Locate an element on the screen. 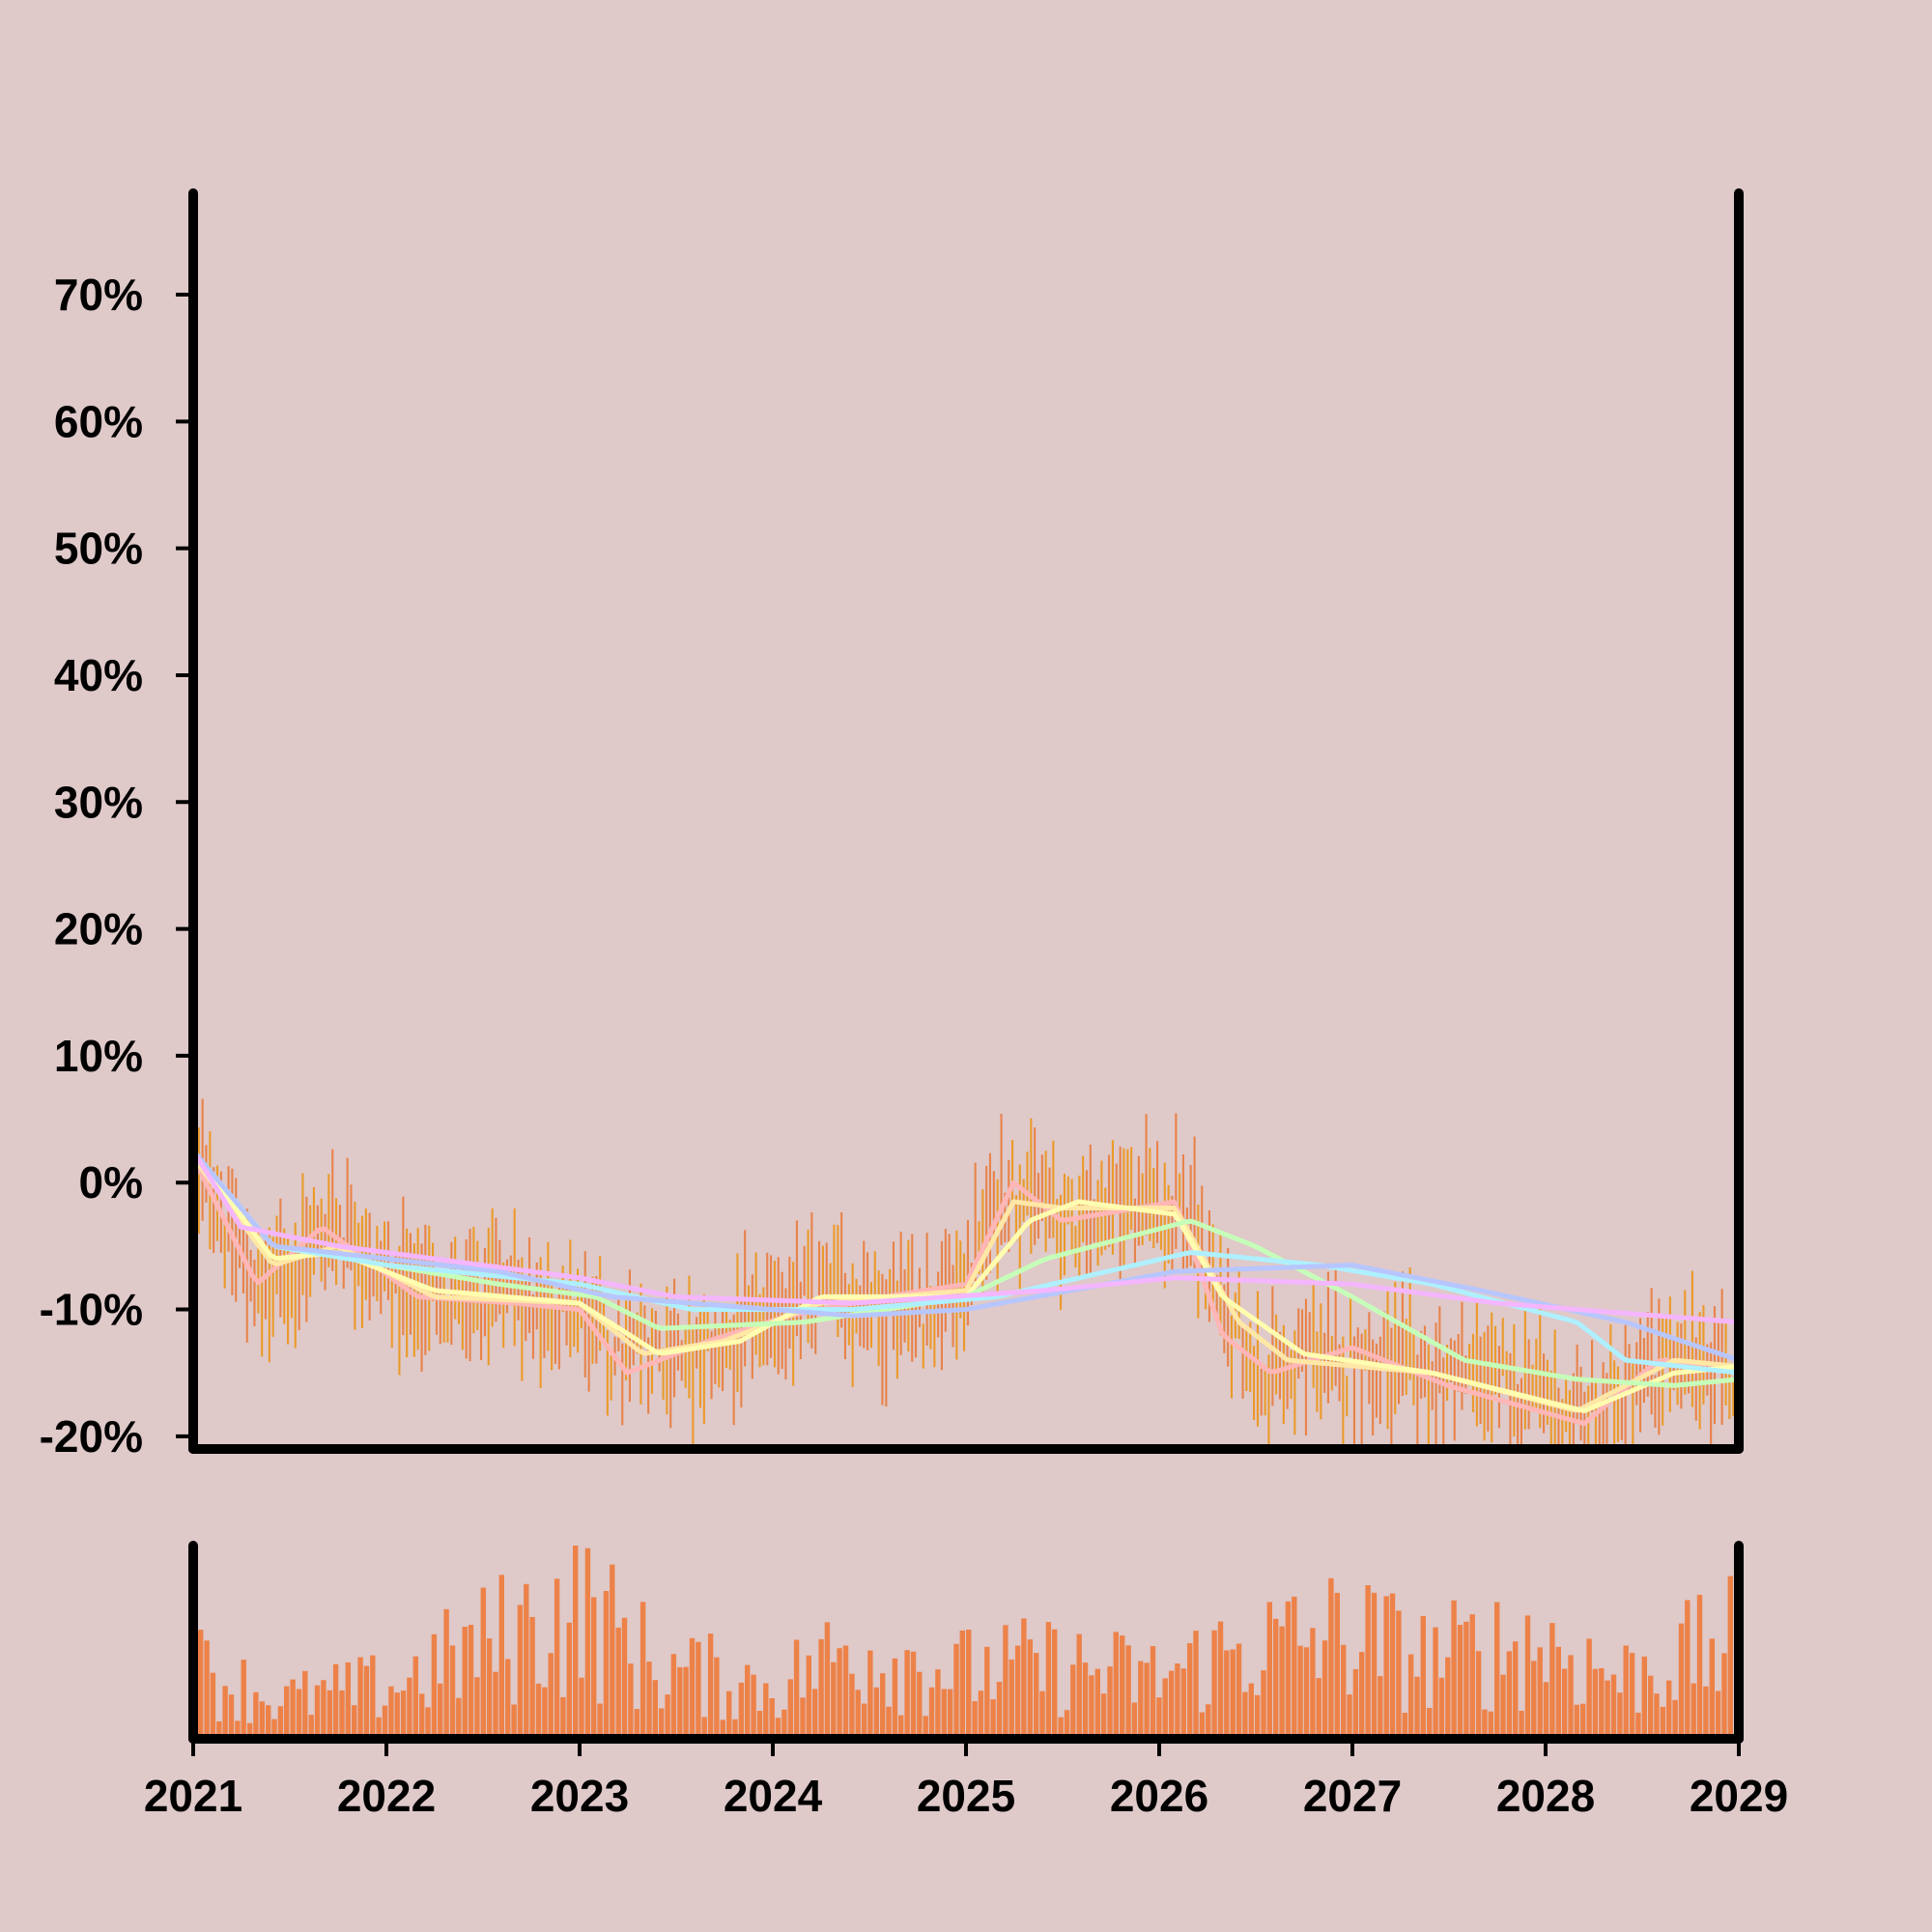 This screenshot has height=1932, width=1932. y-tick-label: -10% is located at coordinates (91, 1310).